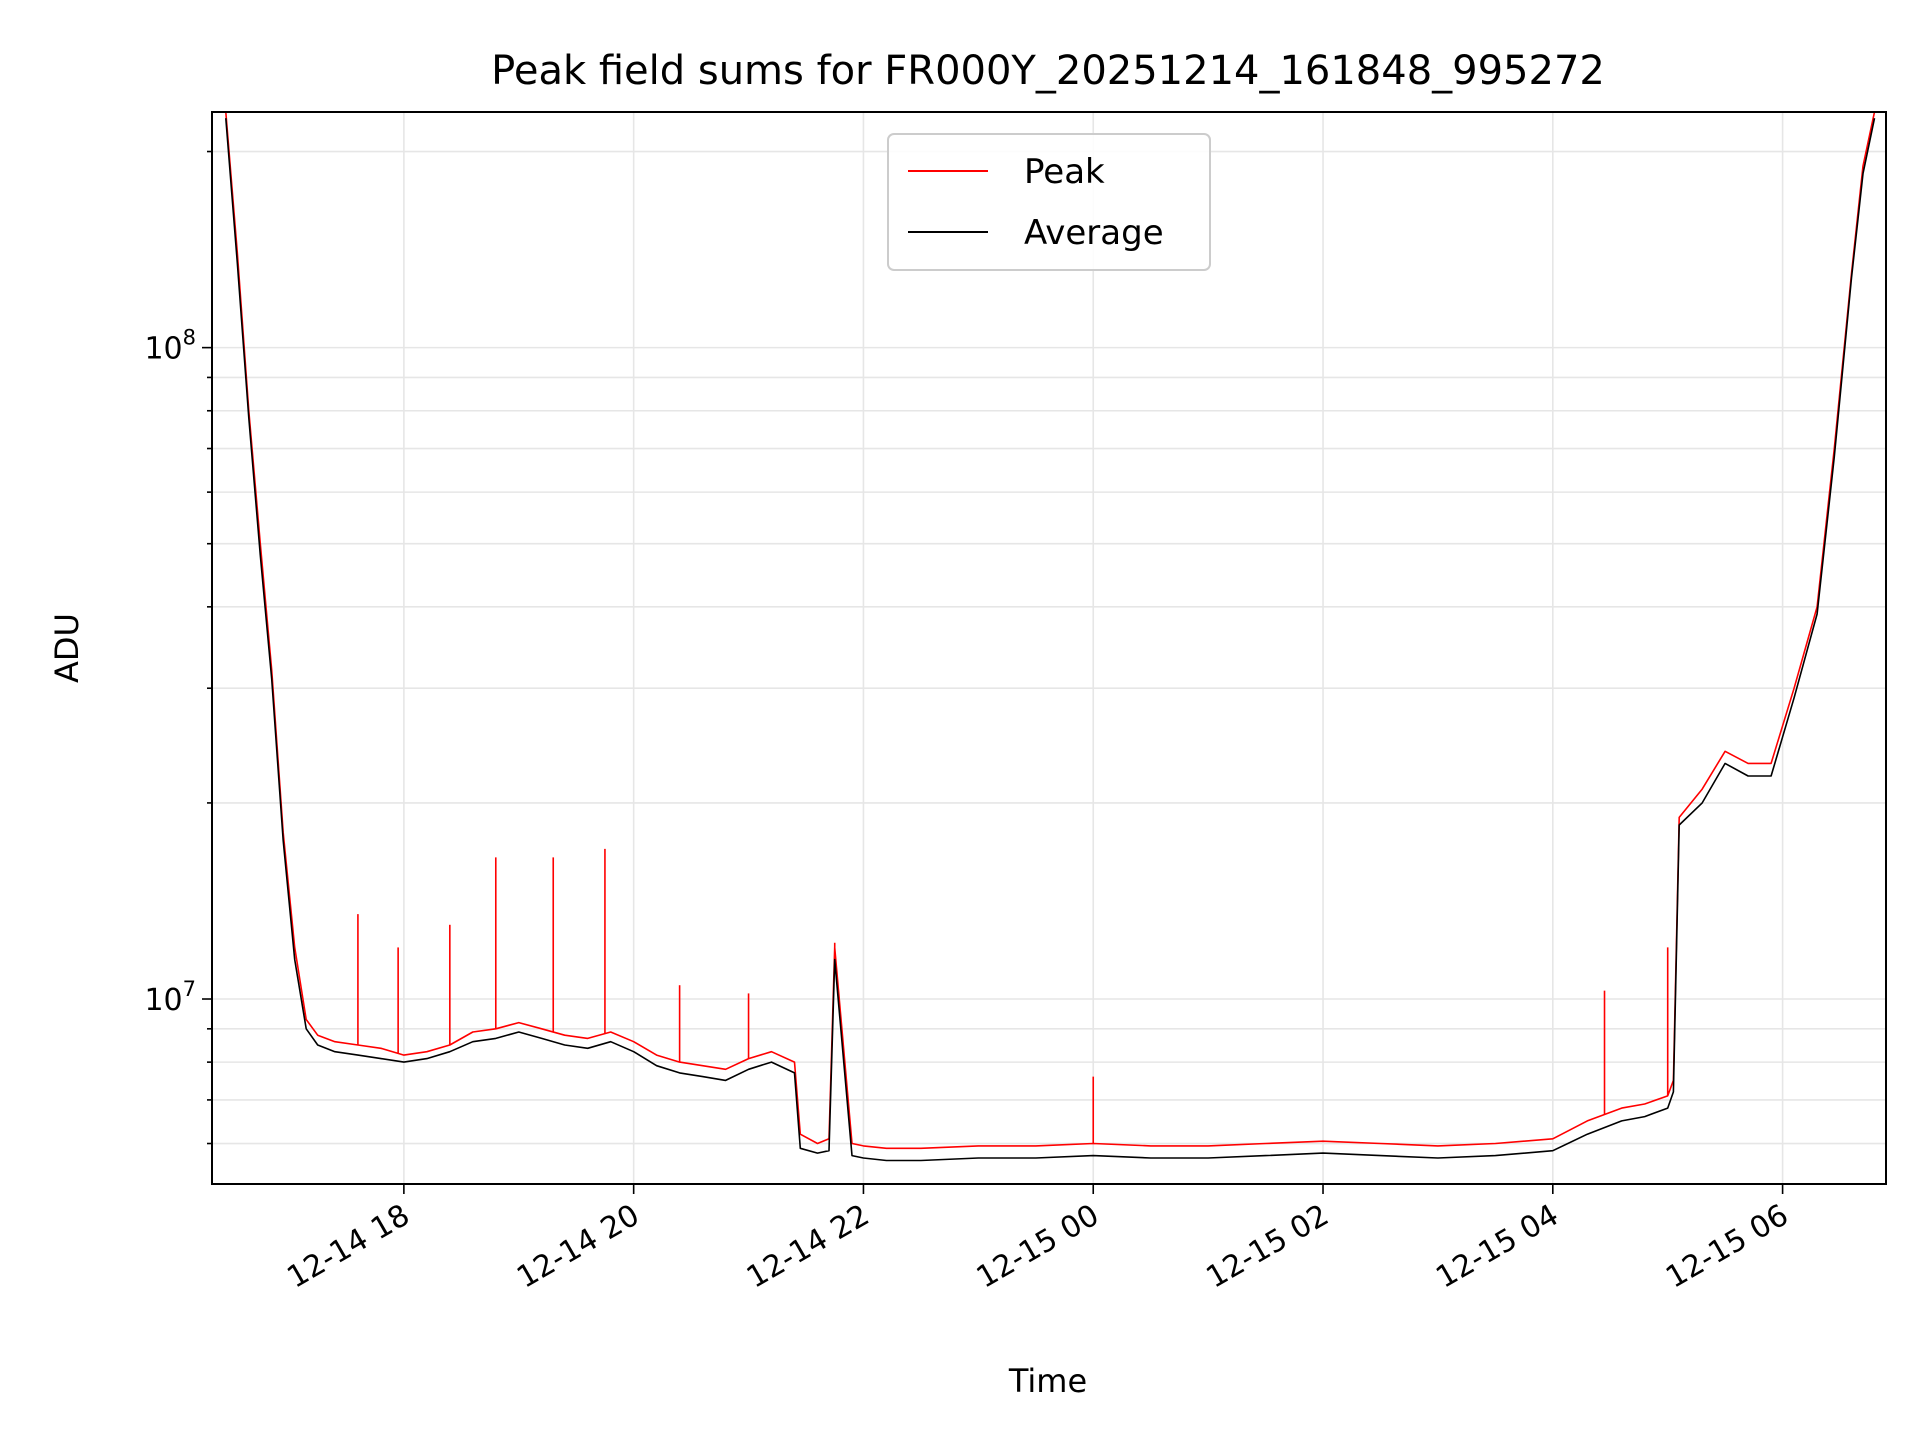 This screenshot has height=1440, width=1920. I want to click on legend: Peak Average, so click(1049, 202).